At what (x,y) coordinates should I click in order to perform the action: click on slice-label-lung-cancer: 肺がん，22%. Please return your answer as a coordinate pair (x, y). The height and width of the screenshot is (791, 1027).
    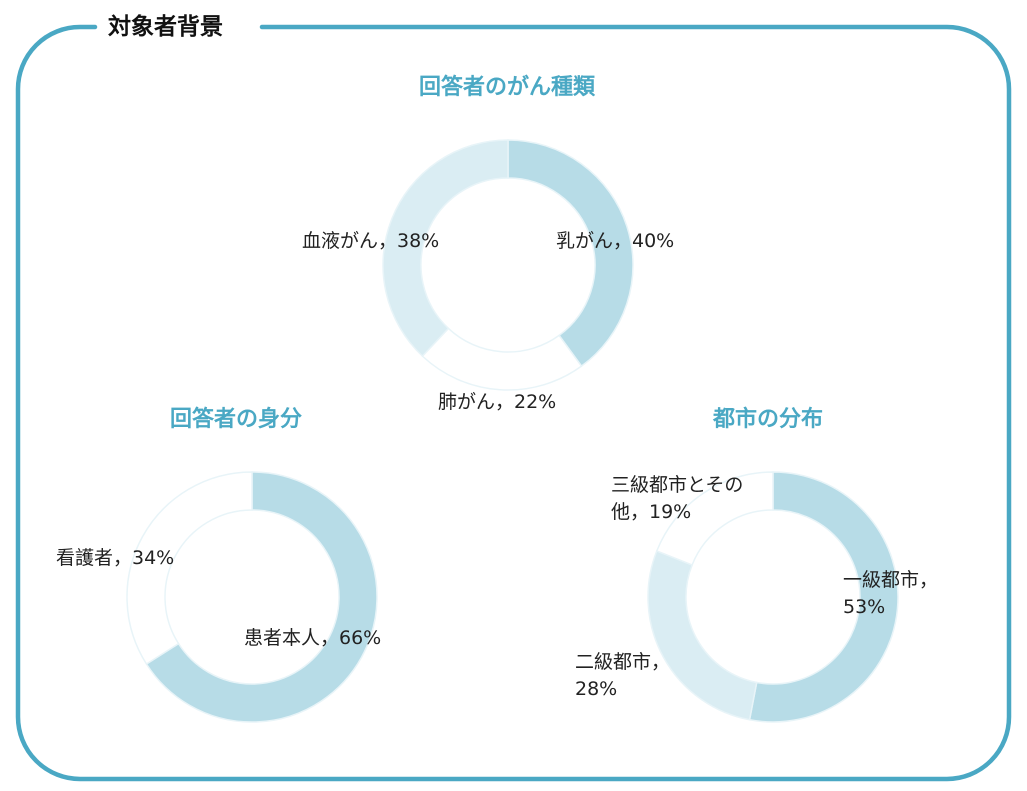
    Looking at the image, I should click on (497, 402).